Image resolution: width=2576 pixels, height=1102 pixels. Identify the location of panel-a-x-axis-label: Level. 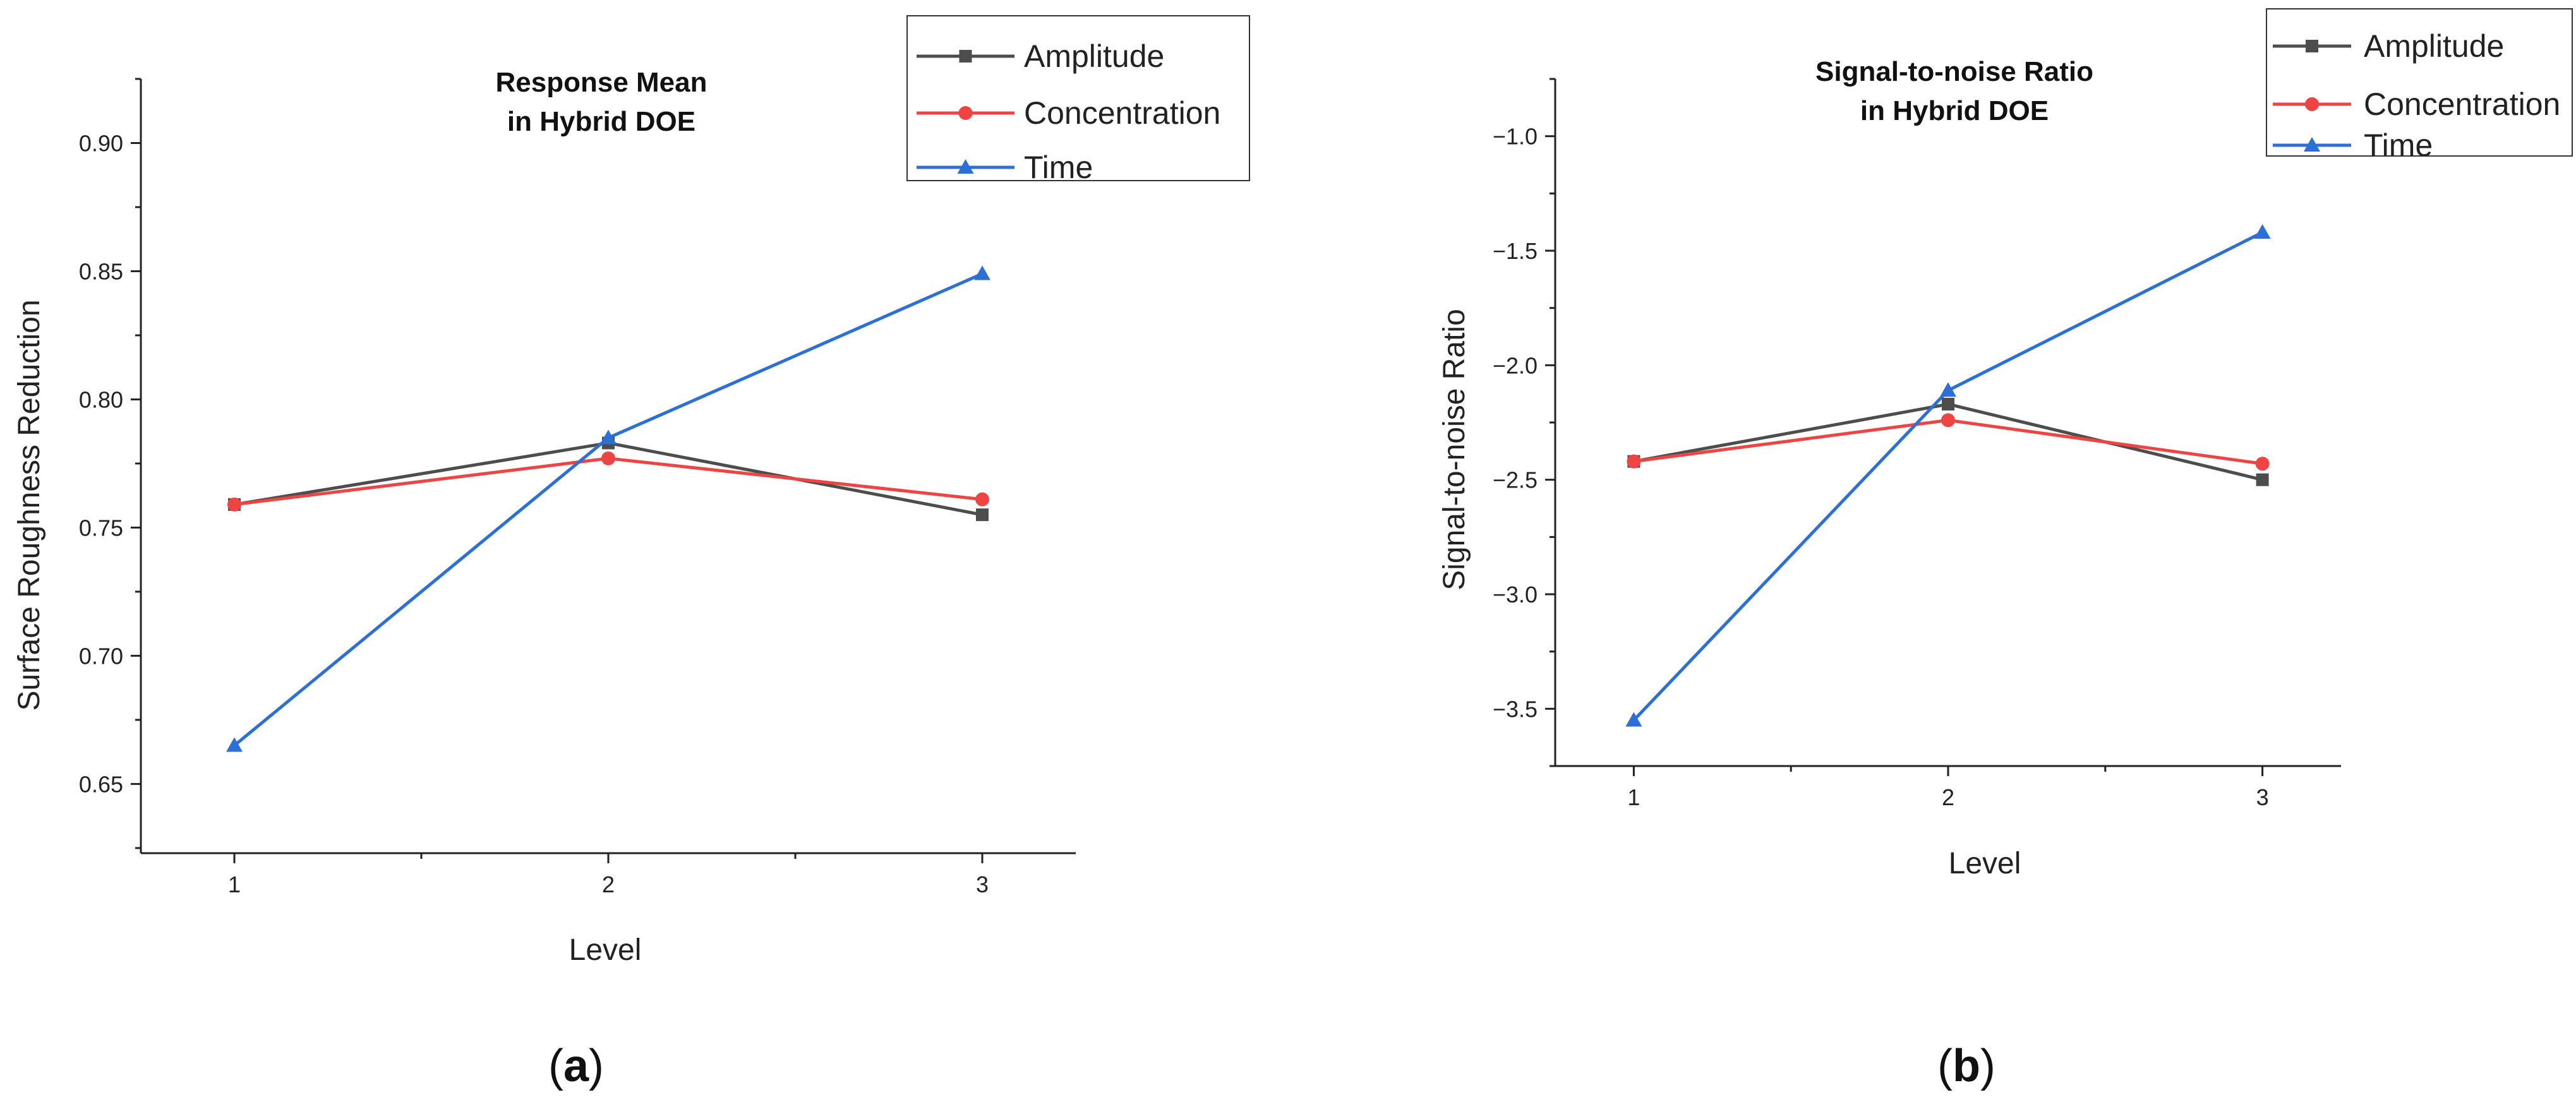
(605, 950).